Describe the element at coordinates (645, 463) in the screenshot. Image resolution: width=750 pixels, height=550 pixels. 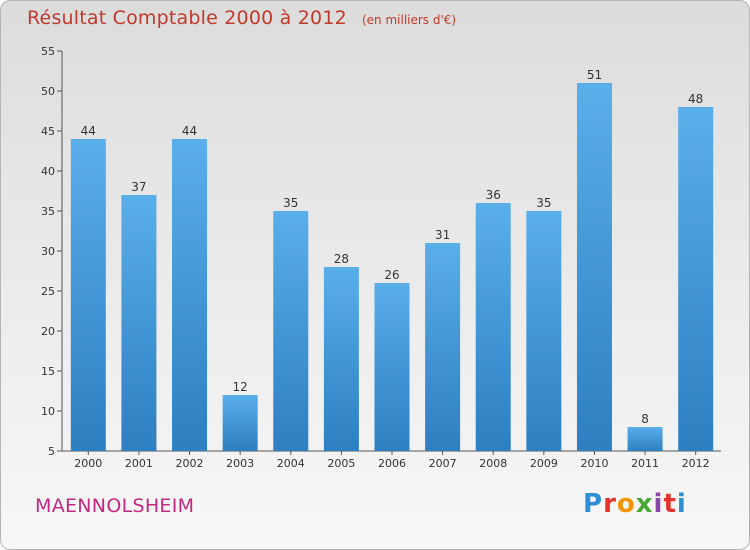
I see `x-tick-label: 2011` at that location.